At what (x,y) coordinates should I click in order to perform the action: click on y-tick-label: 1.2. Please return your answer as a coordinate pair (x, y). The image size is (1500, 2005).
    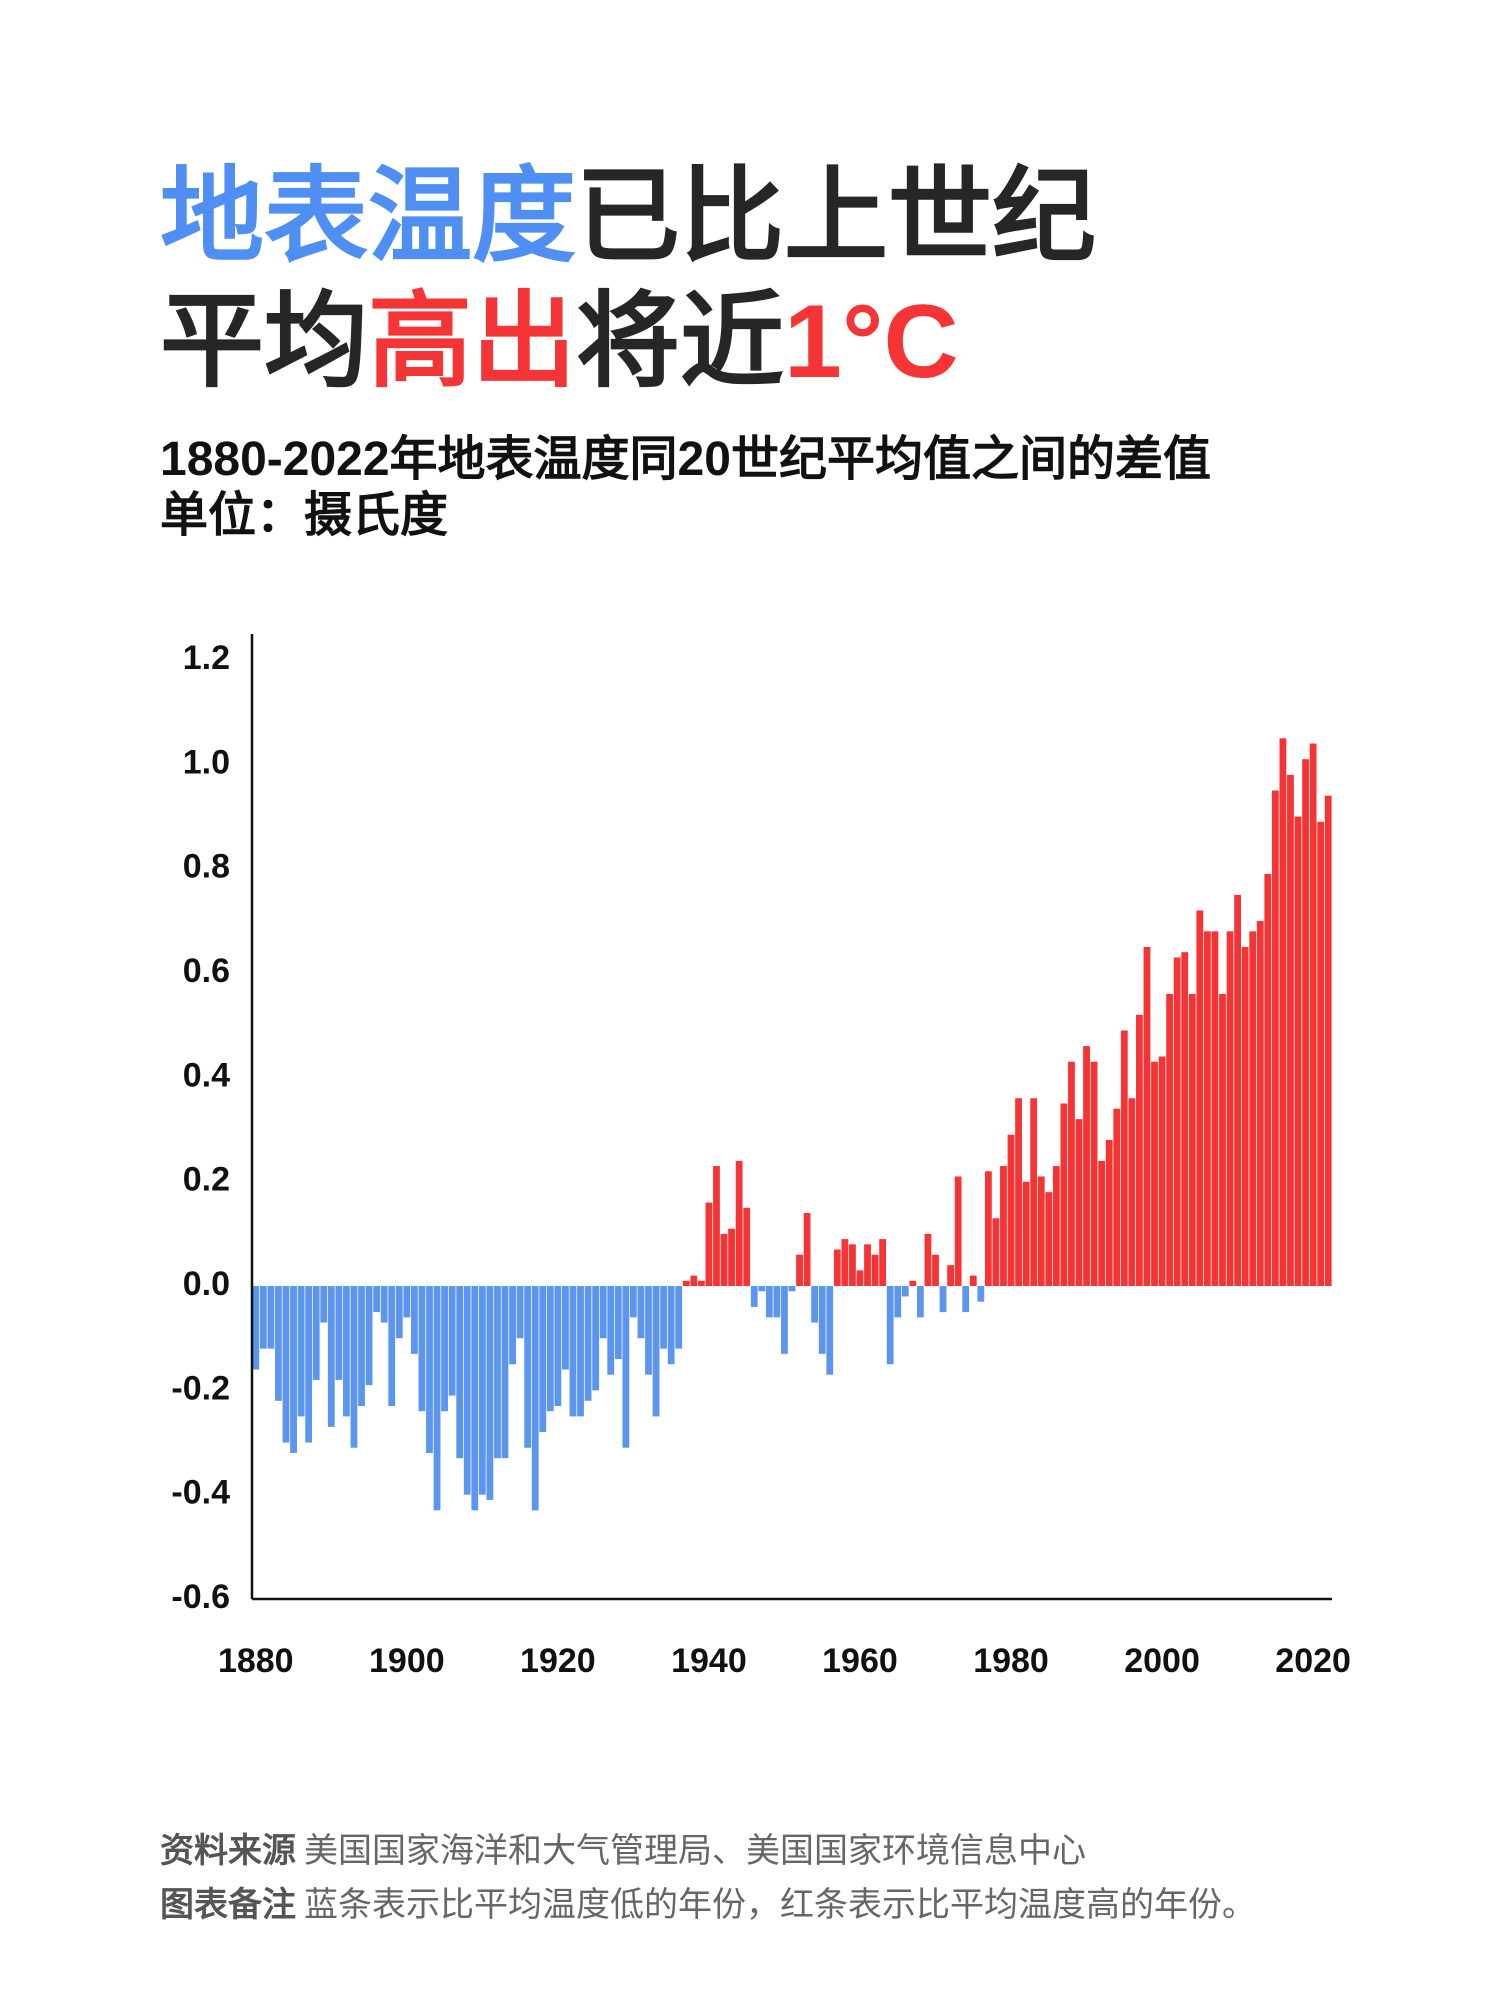
    Looking at the image, I should click on (206, 658).